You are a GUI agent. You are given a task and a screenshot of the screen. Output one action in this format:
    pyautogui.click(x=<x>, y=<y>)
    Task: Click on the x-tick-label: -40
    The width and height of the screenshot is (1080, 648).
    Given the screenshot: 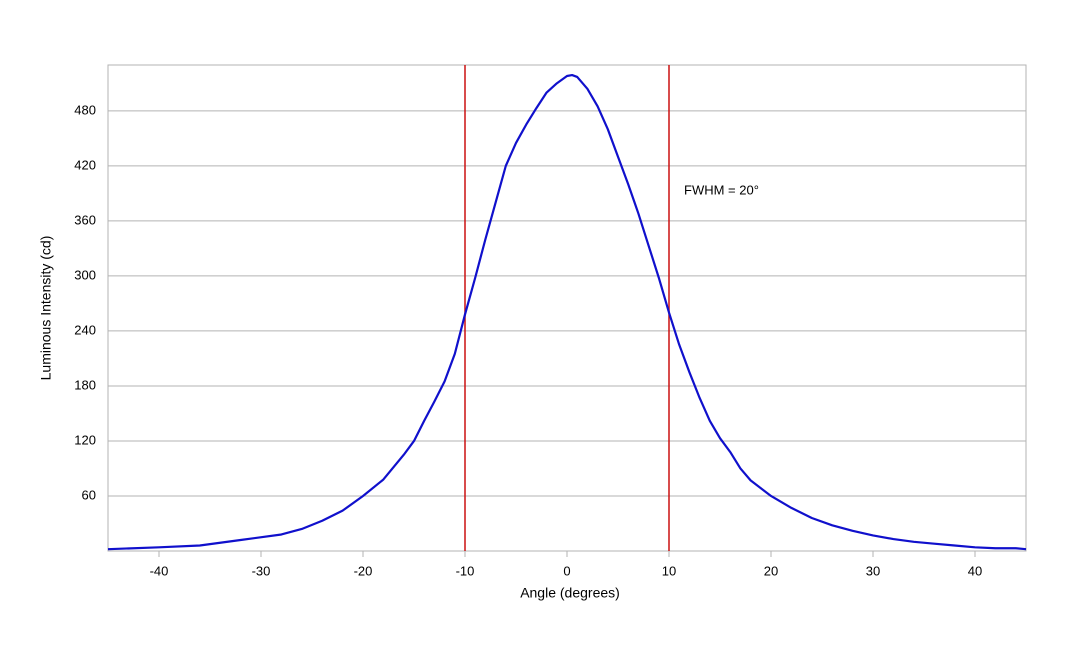 What is the action you would take?
    pyautogui.click(x=159, y=570)
    